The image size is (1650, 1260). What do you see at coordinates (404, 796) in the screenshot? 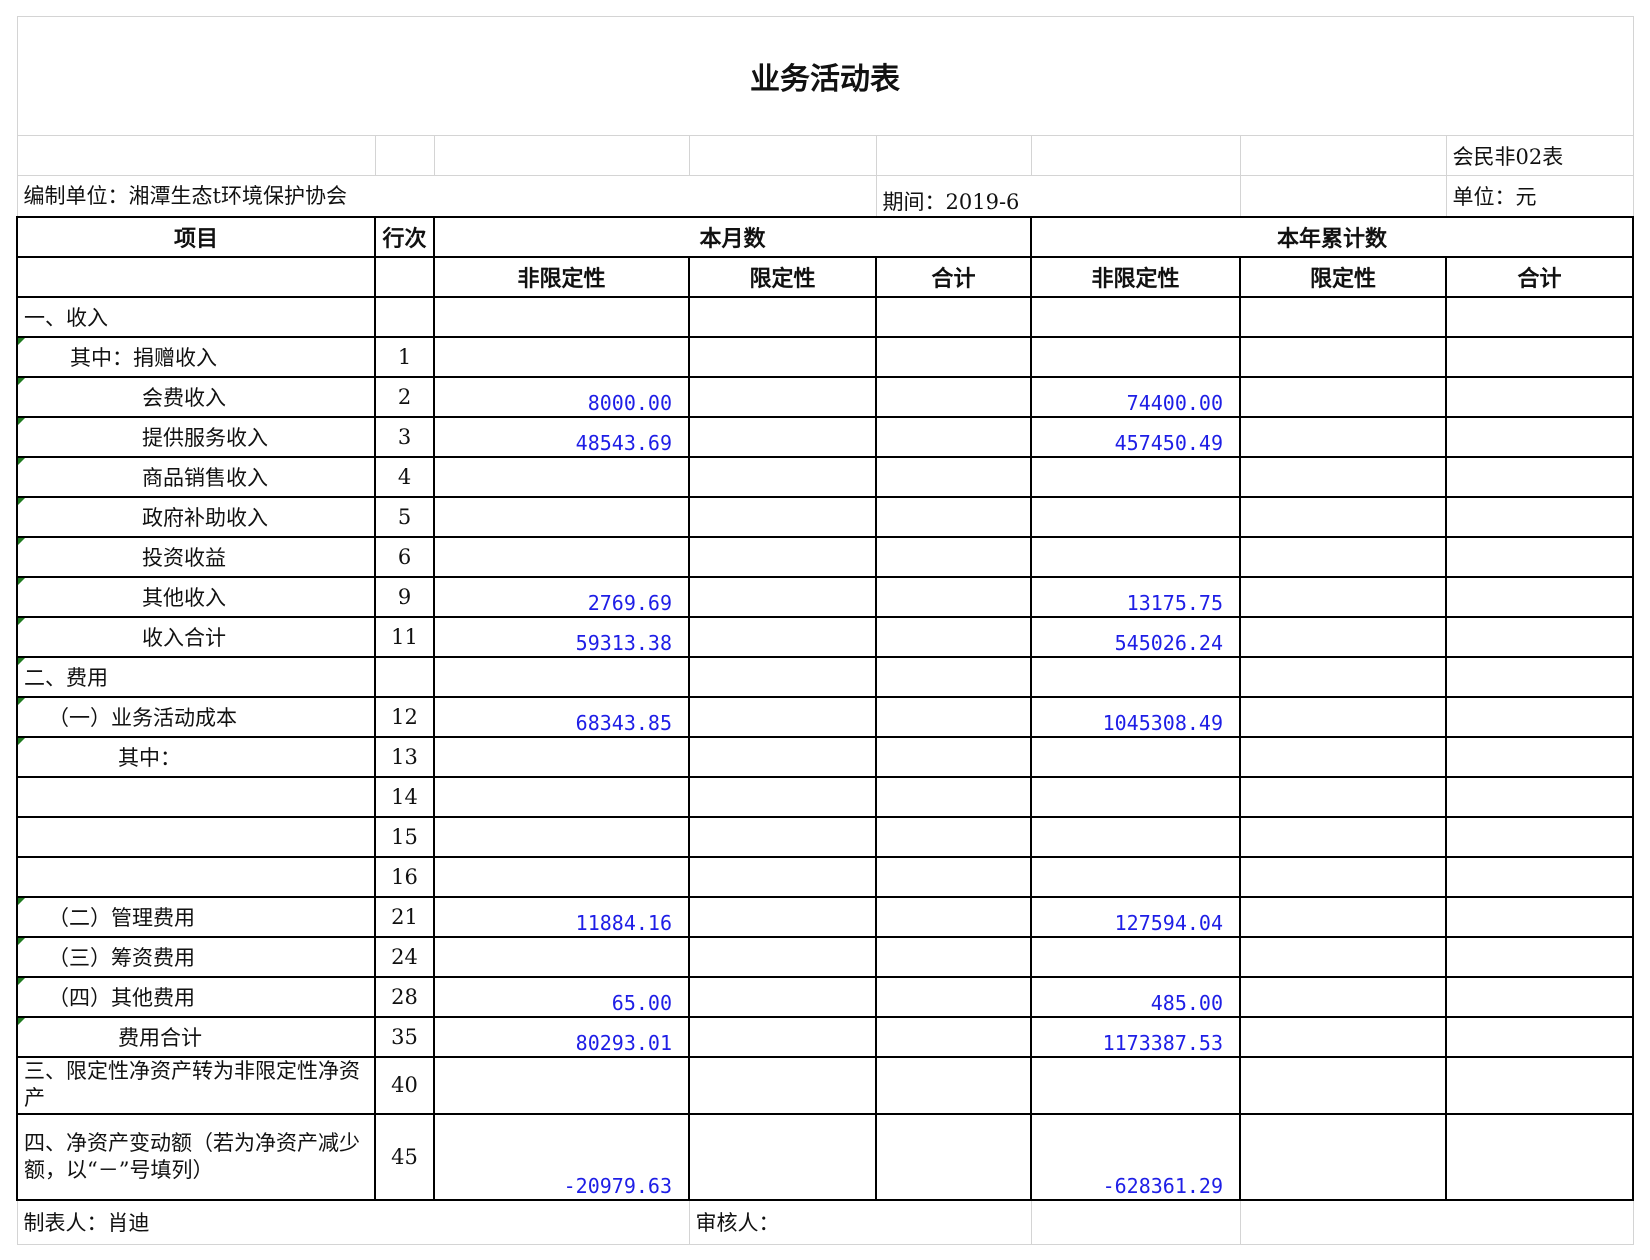
I see `row-line-no: 14` at bounding box center [404, 796].